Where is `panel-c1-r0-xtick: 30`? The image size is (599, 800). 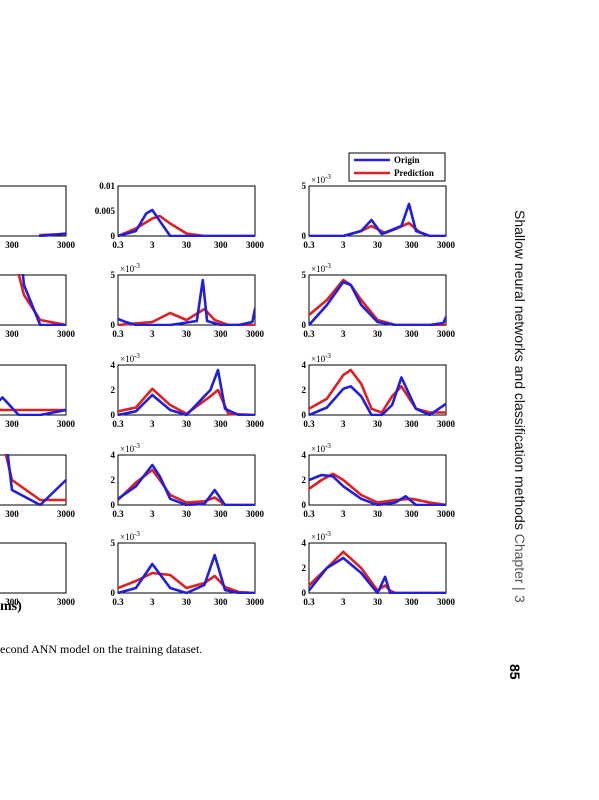
panel-c1-r0-xtick: 30 is located at coordinates (187, 245).